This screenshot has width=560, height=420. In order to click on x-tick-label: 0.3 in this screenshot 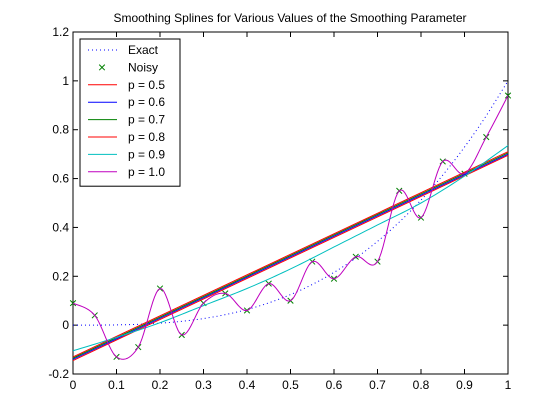, I will do `click(203, 385)`.